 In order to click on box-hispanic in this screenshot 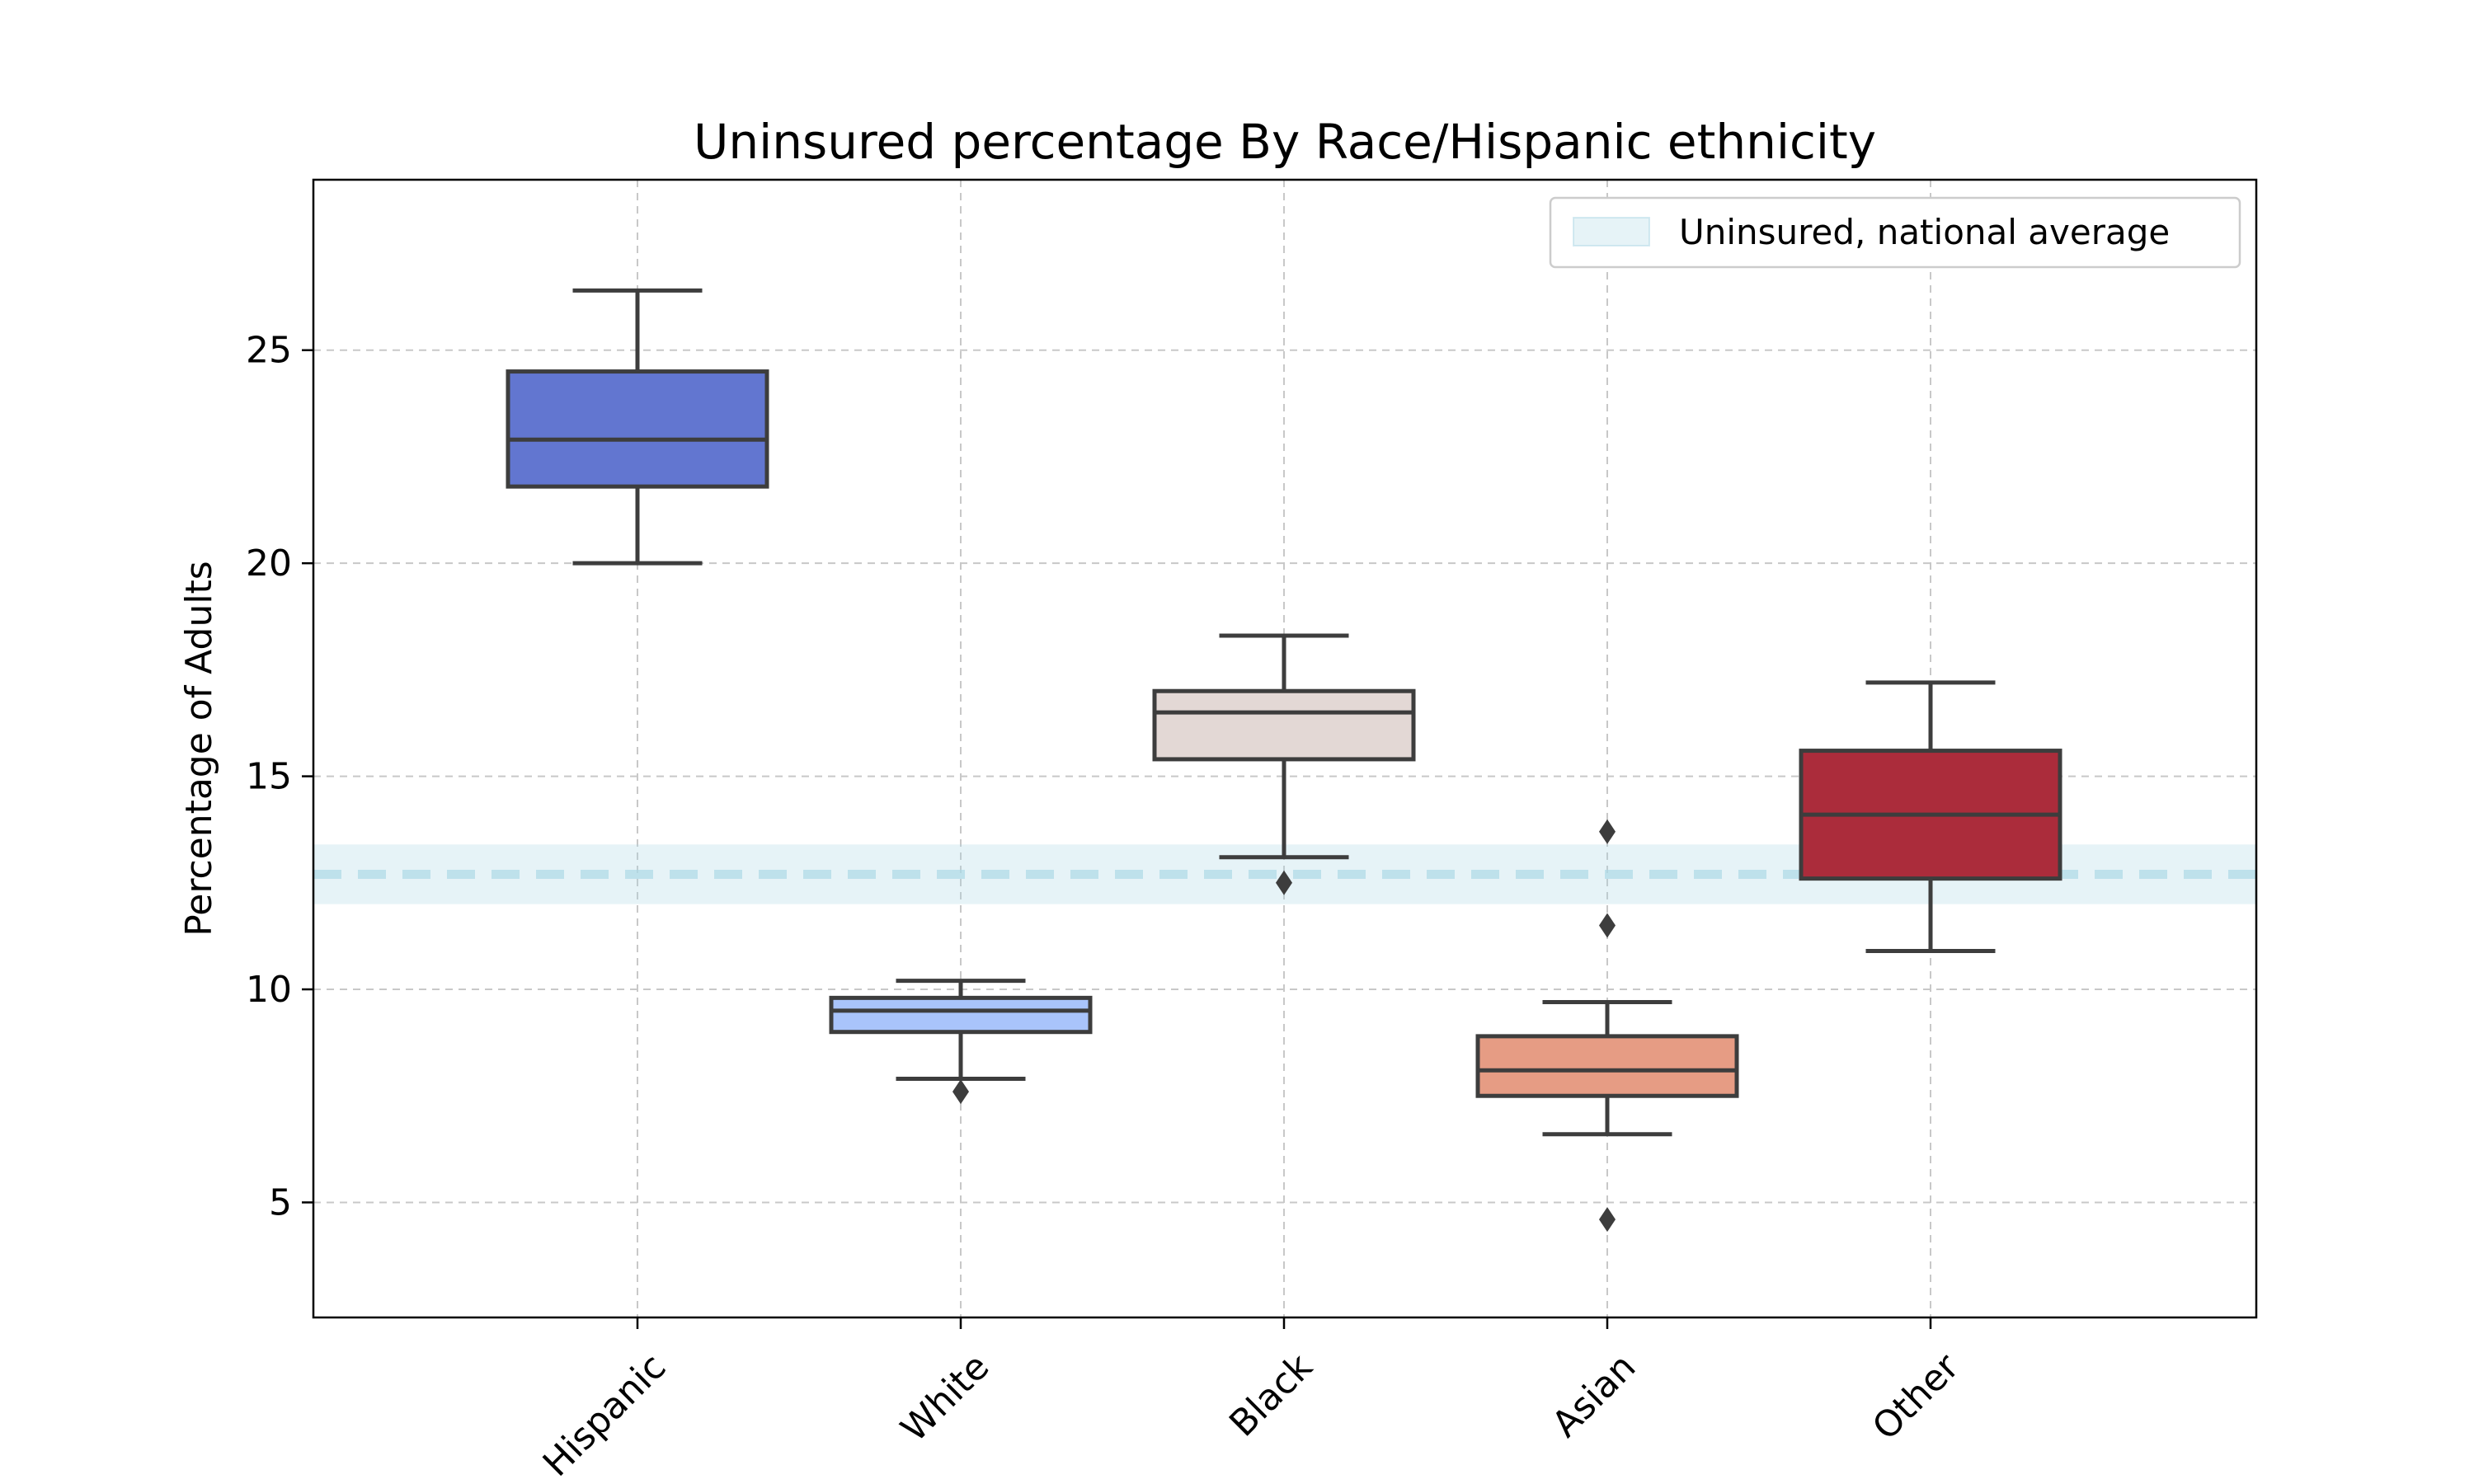, I will do `click(637, 427)`.